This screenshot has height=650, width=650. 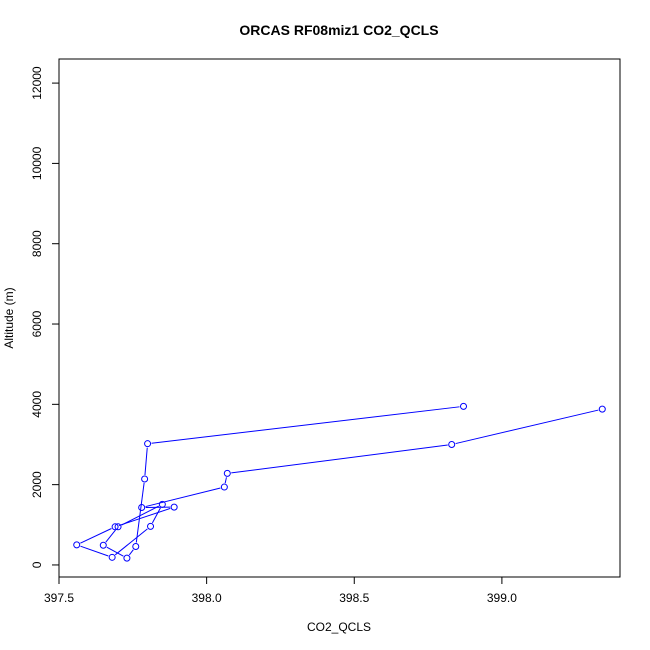 I want to click on y-tick-label: 12000, so click(x=37, y=83).